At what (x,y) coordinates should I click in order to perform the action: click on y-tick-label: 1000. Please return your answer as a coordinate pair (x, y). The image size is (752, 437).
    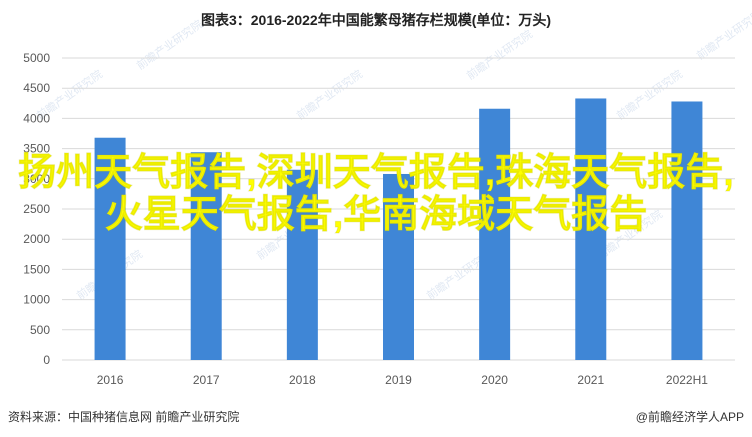
    Looking at the image, I should click on (36, 300).